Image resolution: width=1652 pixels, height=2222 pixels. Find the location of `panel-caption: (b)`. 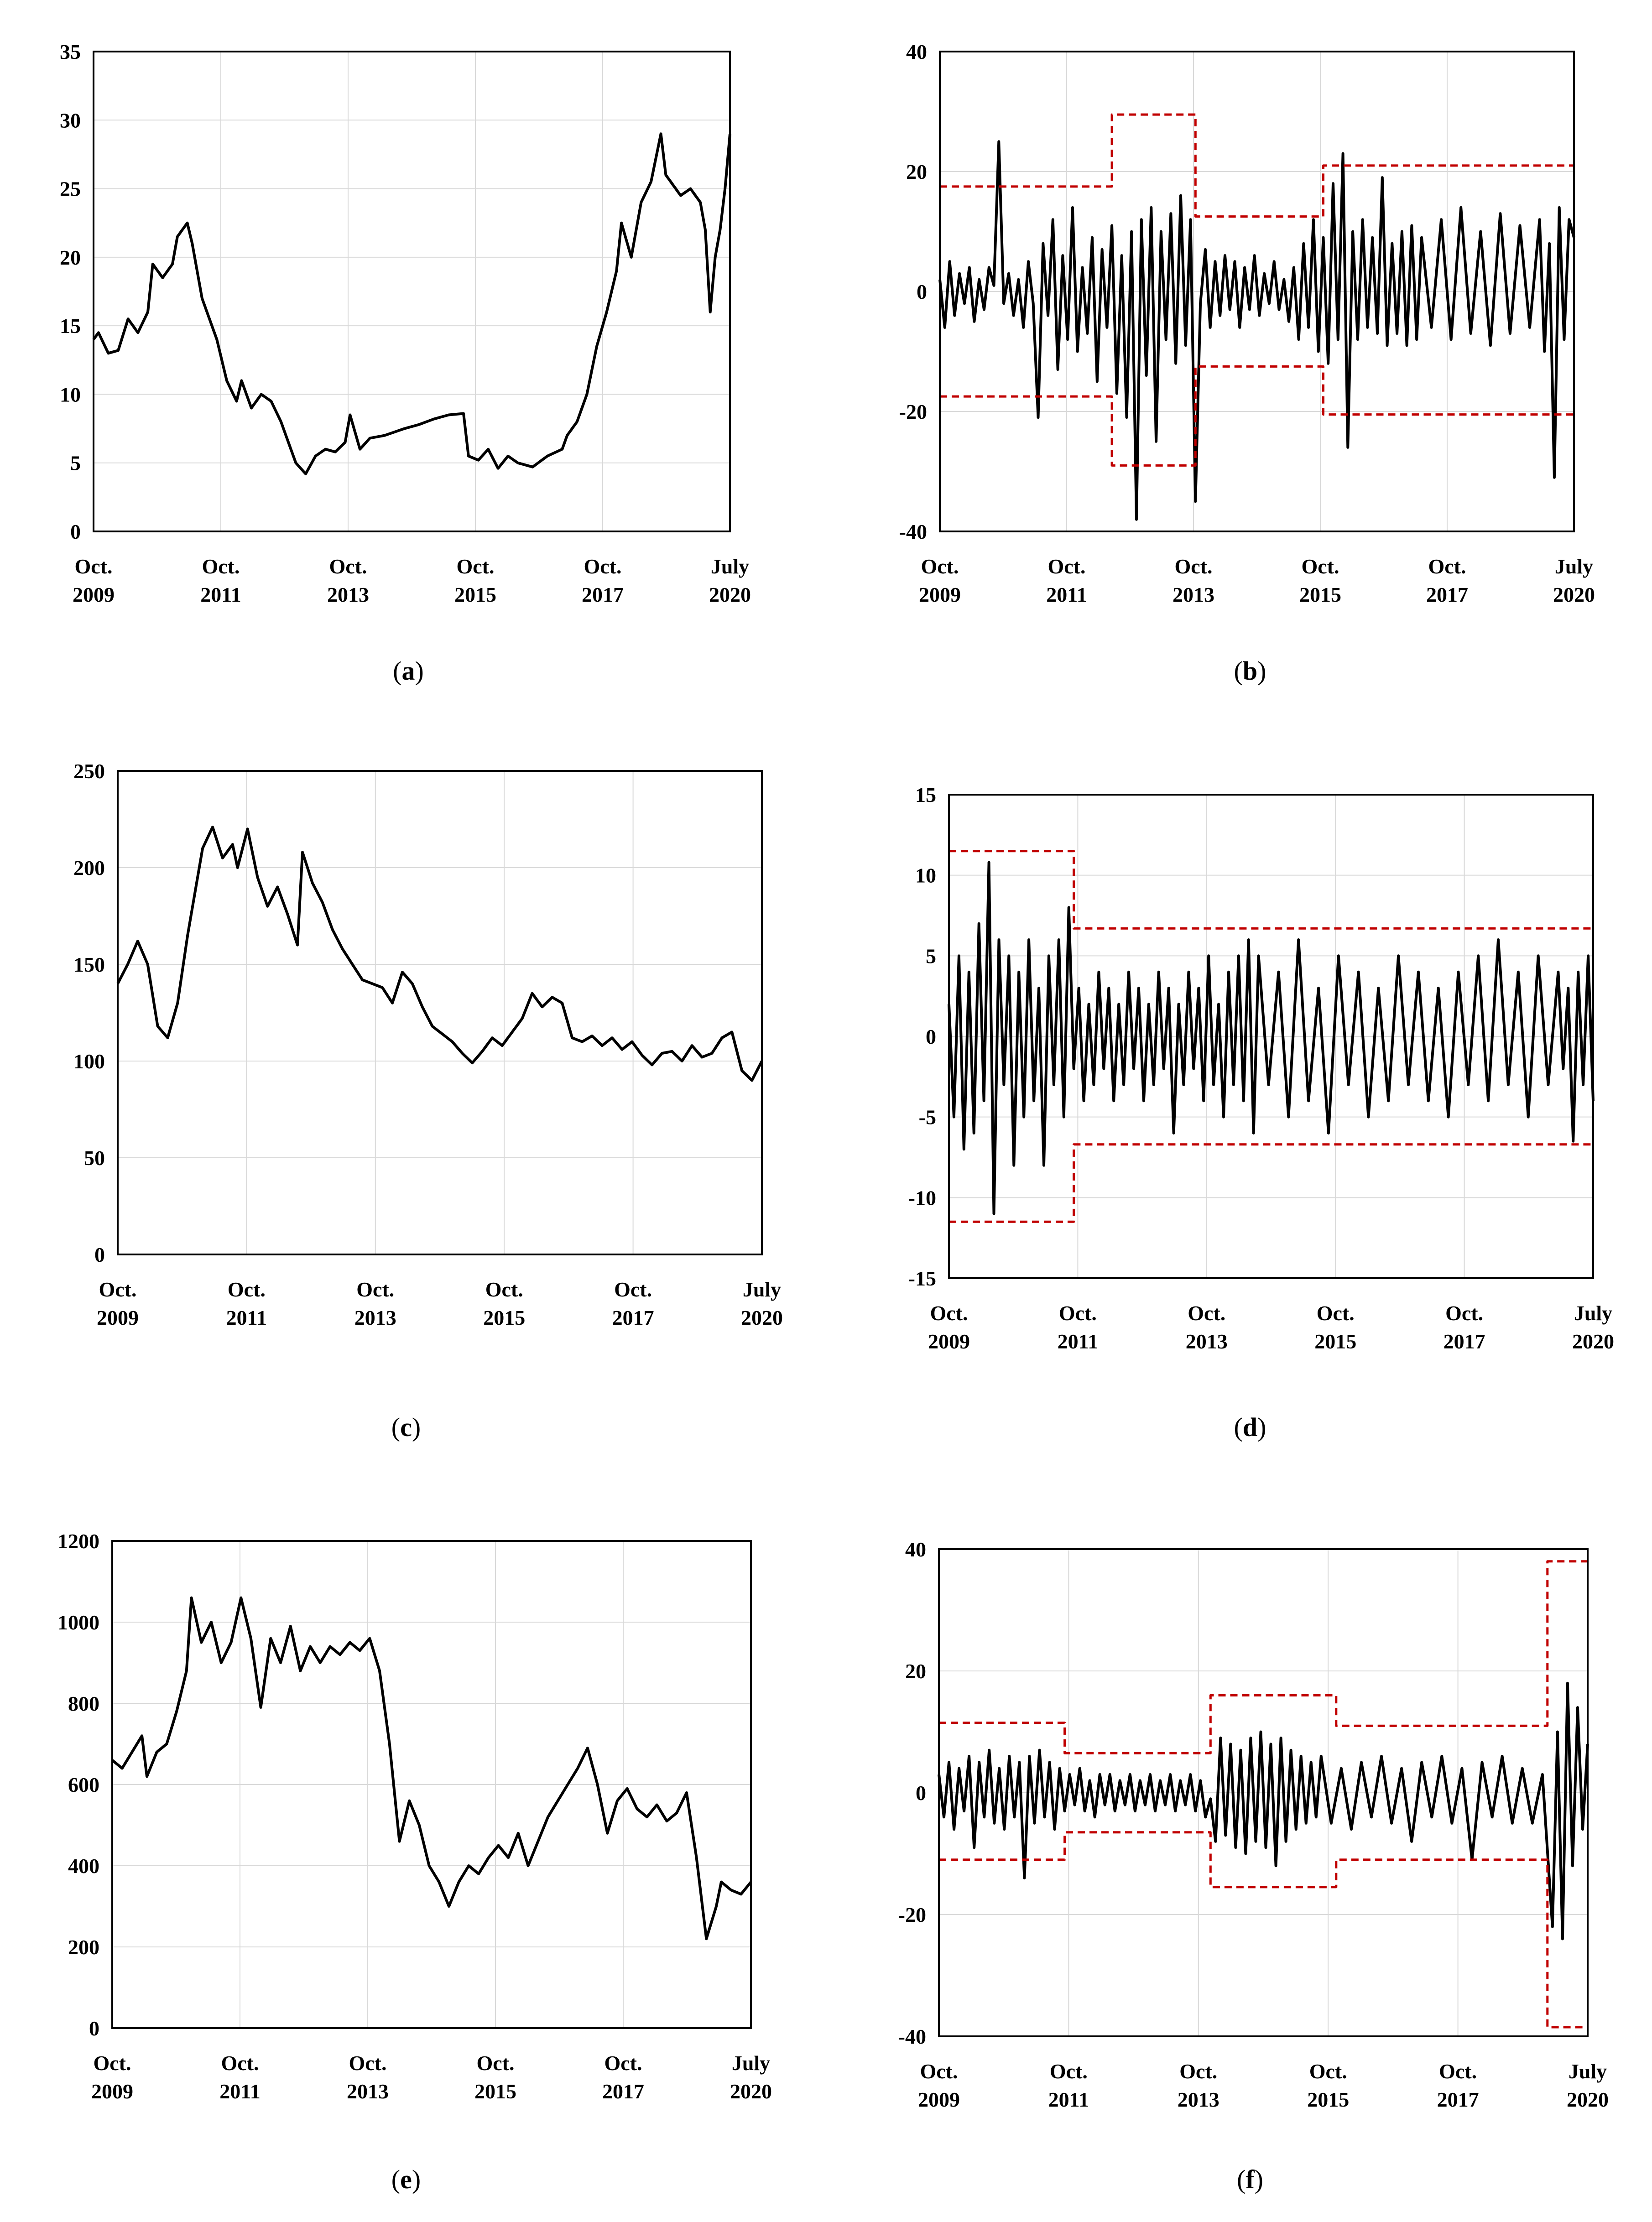

panel-caption: (b) is located at coordinates (1250, 671).